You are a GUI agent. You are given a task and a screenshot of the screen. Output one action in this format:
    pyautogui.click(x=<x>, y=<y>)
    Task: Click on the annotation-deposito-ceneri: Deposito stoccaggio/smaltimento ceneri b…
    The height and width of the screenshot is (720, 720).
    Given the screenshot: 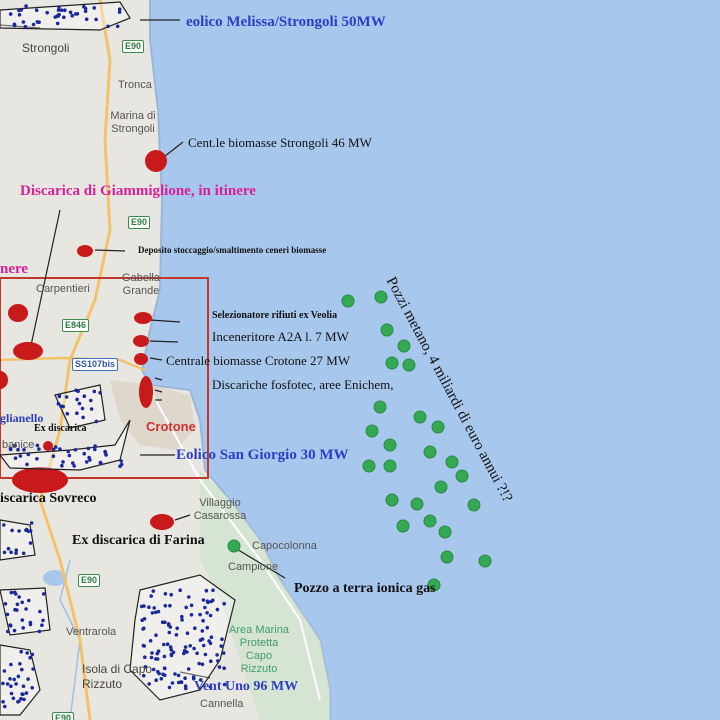 What is the action you would take?
    pyautogui.click(x=232, y=250)
    